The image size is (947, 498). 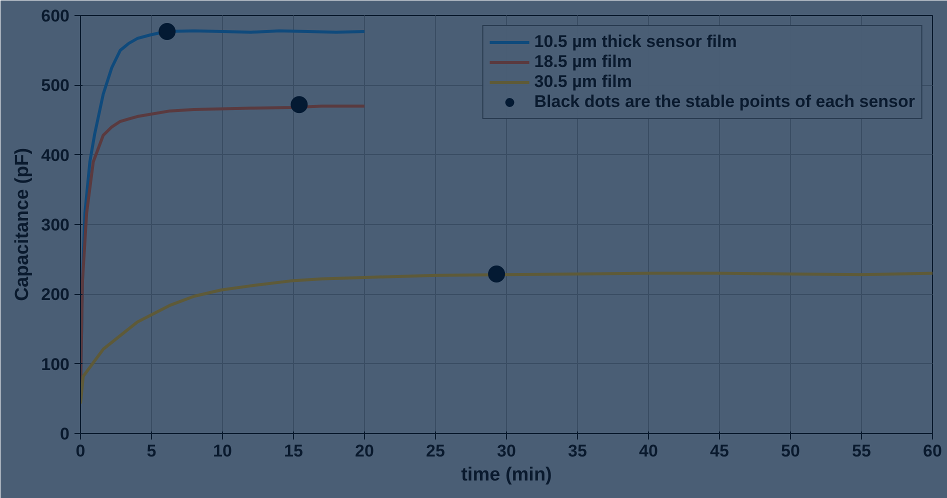 I want to click on y-tick-label: 200, so click(x=55, y=294).